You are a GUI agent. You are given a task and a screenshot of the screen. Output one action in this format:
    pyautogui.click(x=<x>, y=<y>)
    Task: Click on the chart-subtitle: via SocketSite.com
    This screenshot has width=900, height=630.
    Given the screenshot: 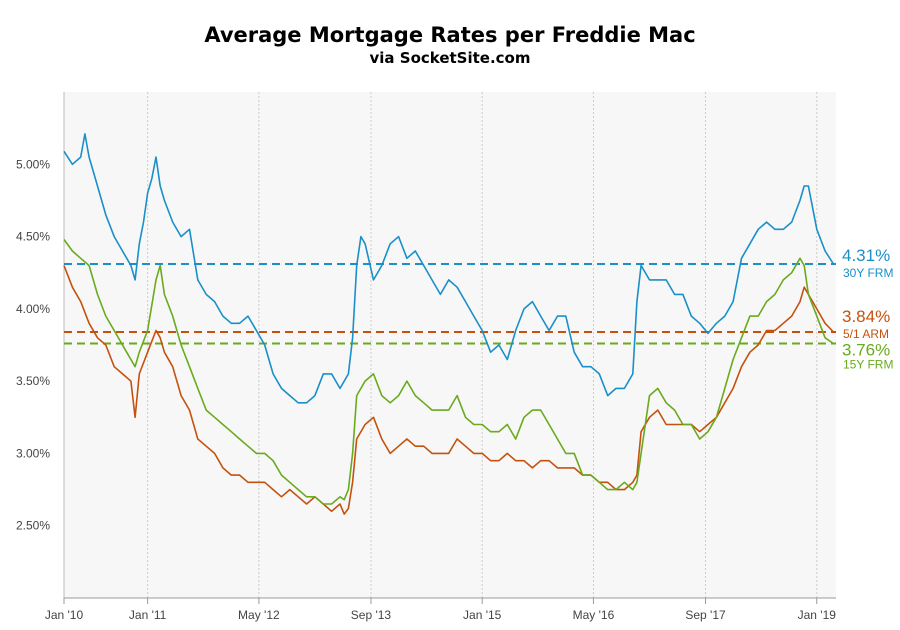 What is the action you would take?
    pyautogui.click(x=450, y=58)
    